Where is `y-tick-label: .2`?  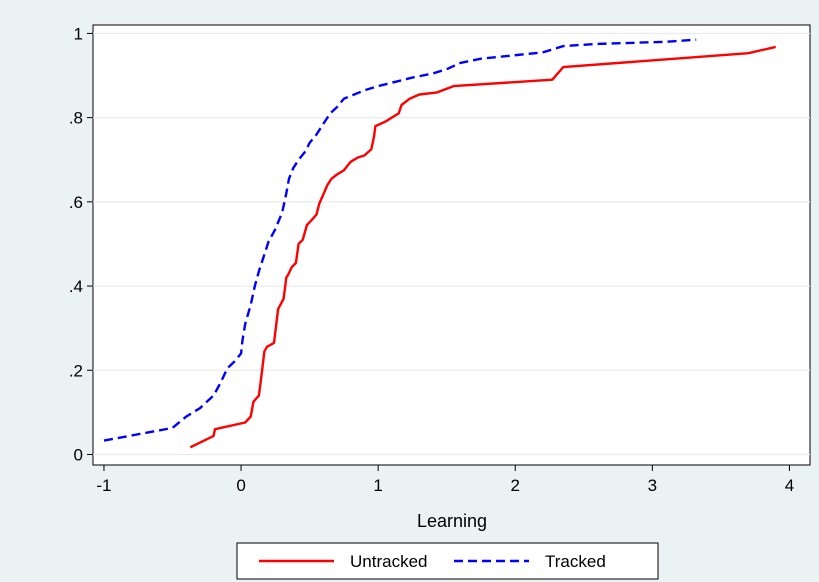
y-tick-label: .2 is located at coordinates (76, 370).